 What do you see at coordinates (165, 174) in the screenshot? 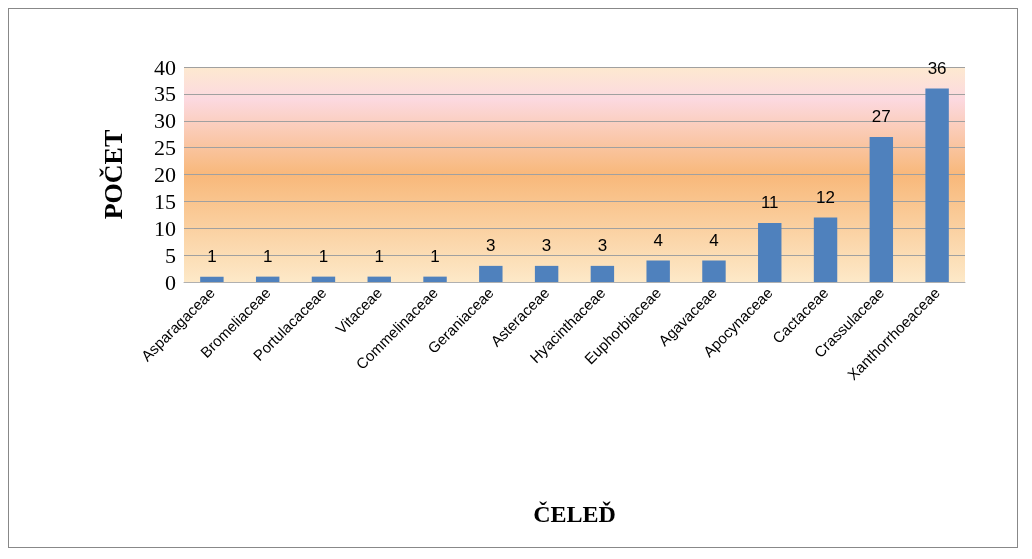
I see `y-tick-label: 20` at bounding box center [165, 174].